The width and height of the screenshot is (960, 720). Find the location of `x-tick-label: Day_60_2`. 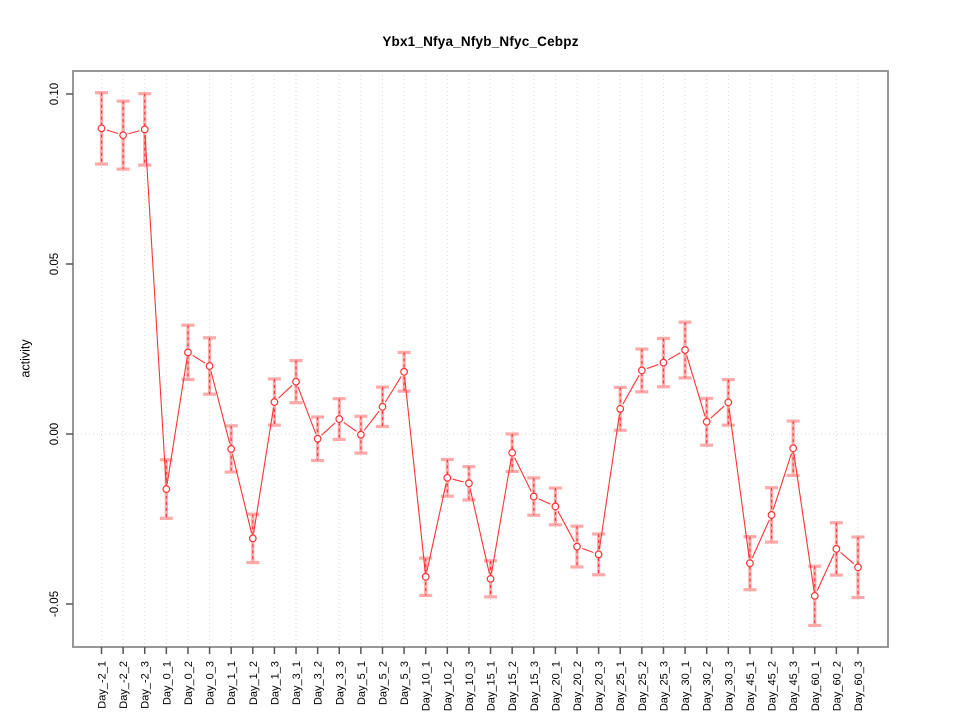

x-tick-label: Day_60_2 is located at coordinates (837, 686).